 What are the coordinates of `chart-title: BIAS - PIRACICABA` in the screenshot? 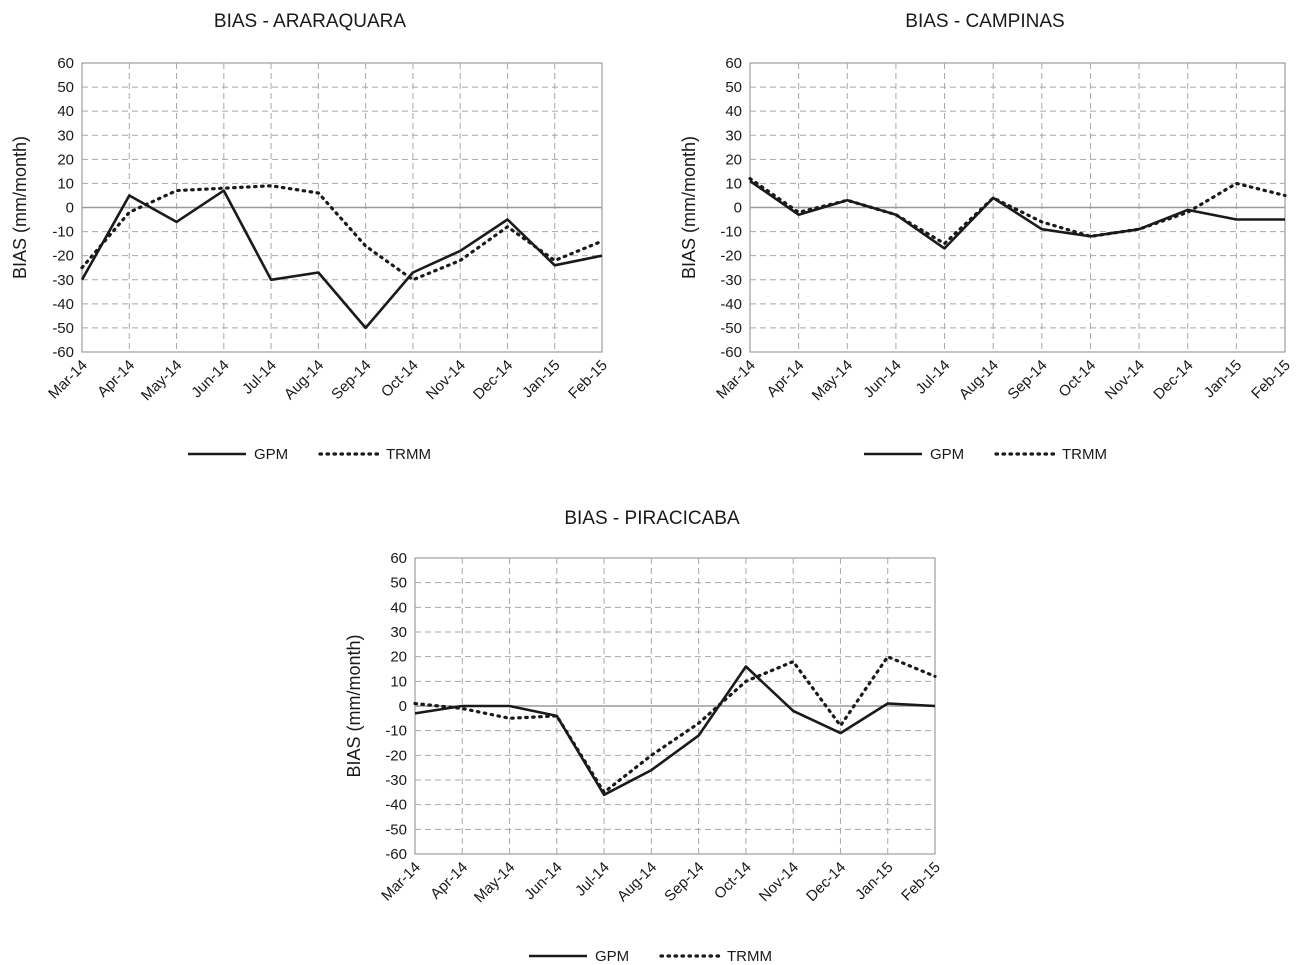 It's located at (652, 518).